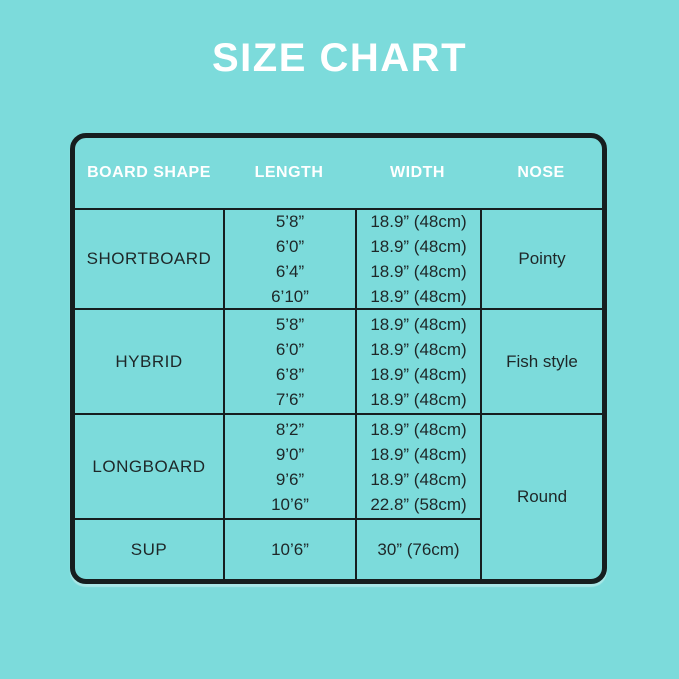  I want to click on width-values-sup: 30” (76cm), so click(417, 548).